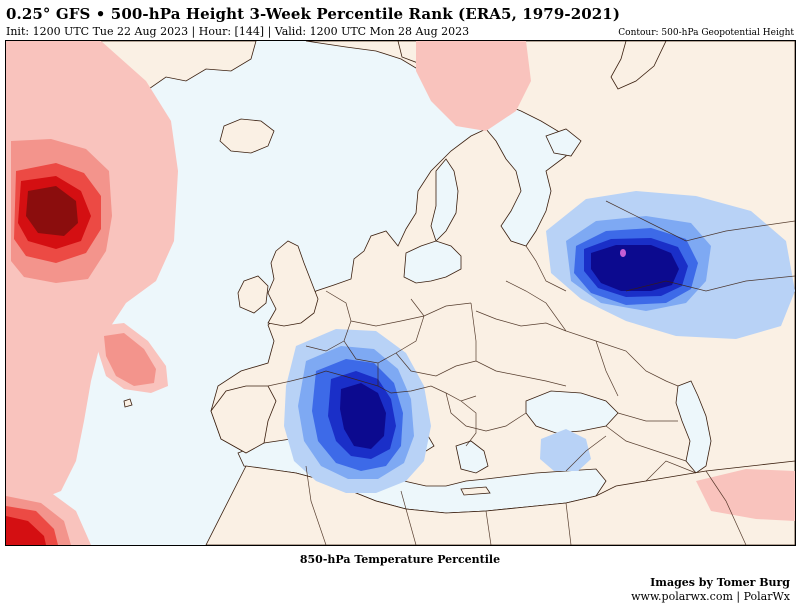 The height and width of the screenshot is (612, 800). Describe the element at coordinates (253, 294) in the screenshot. I see `land-ireland` at that location.